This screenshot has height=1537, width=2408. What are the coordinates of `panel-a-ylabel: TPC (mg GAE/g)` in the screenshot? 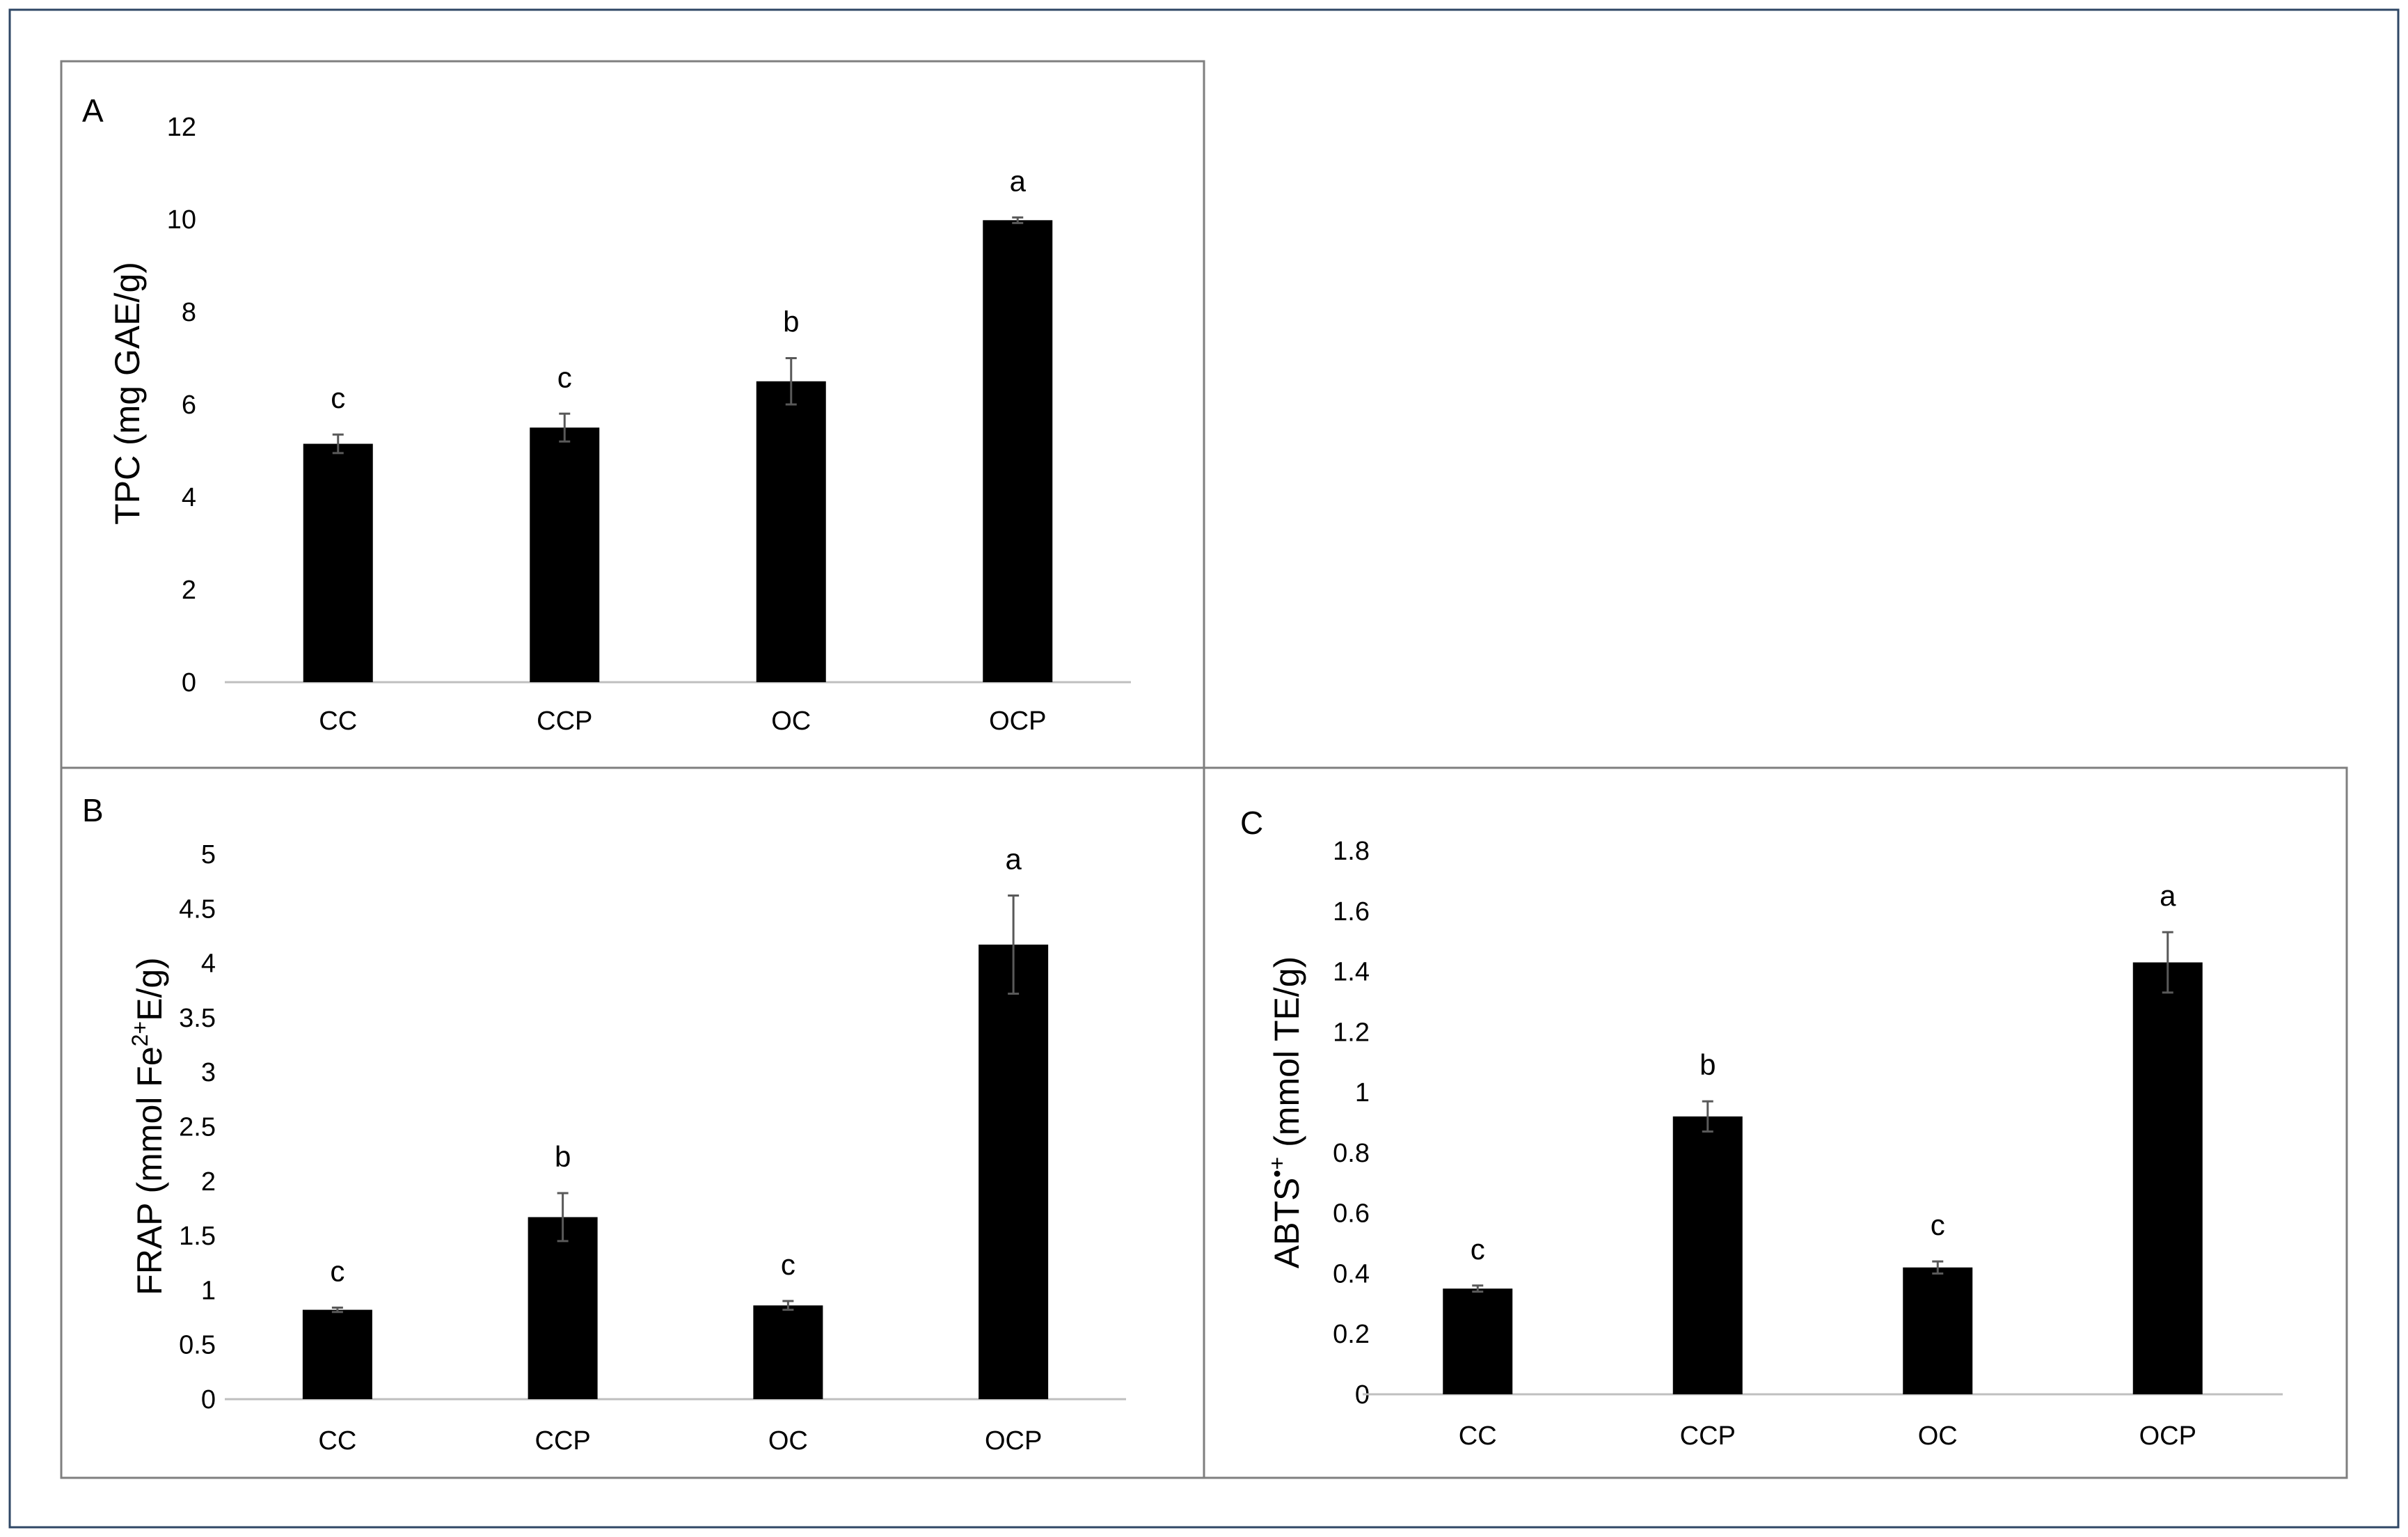 It's located at (127, 393).